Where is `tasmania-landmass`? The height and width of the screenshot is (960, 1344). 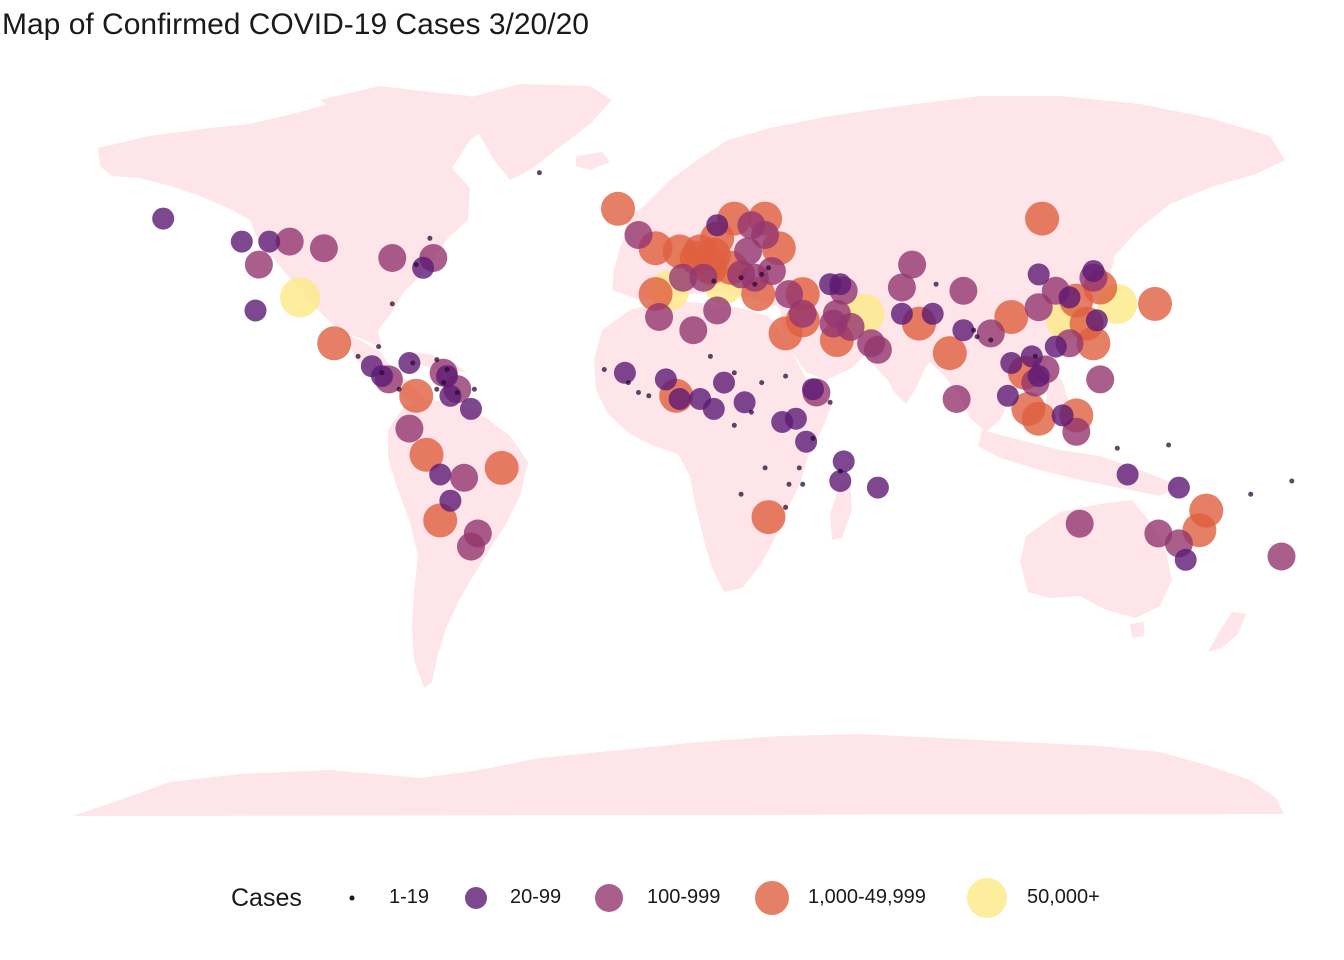
tasmania-landmass is located at coordinates (1137, 630).